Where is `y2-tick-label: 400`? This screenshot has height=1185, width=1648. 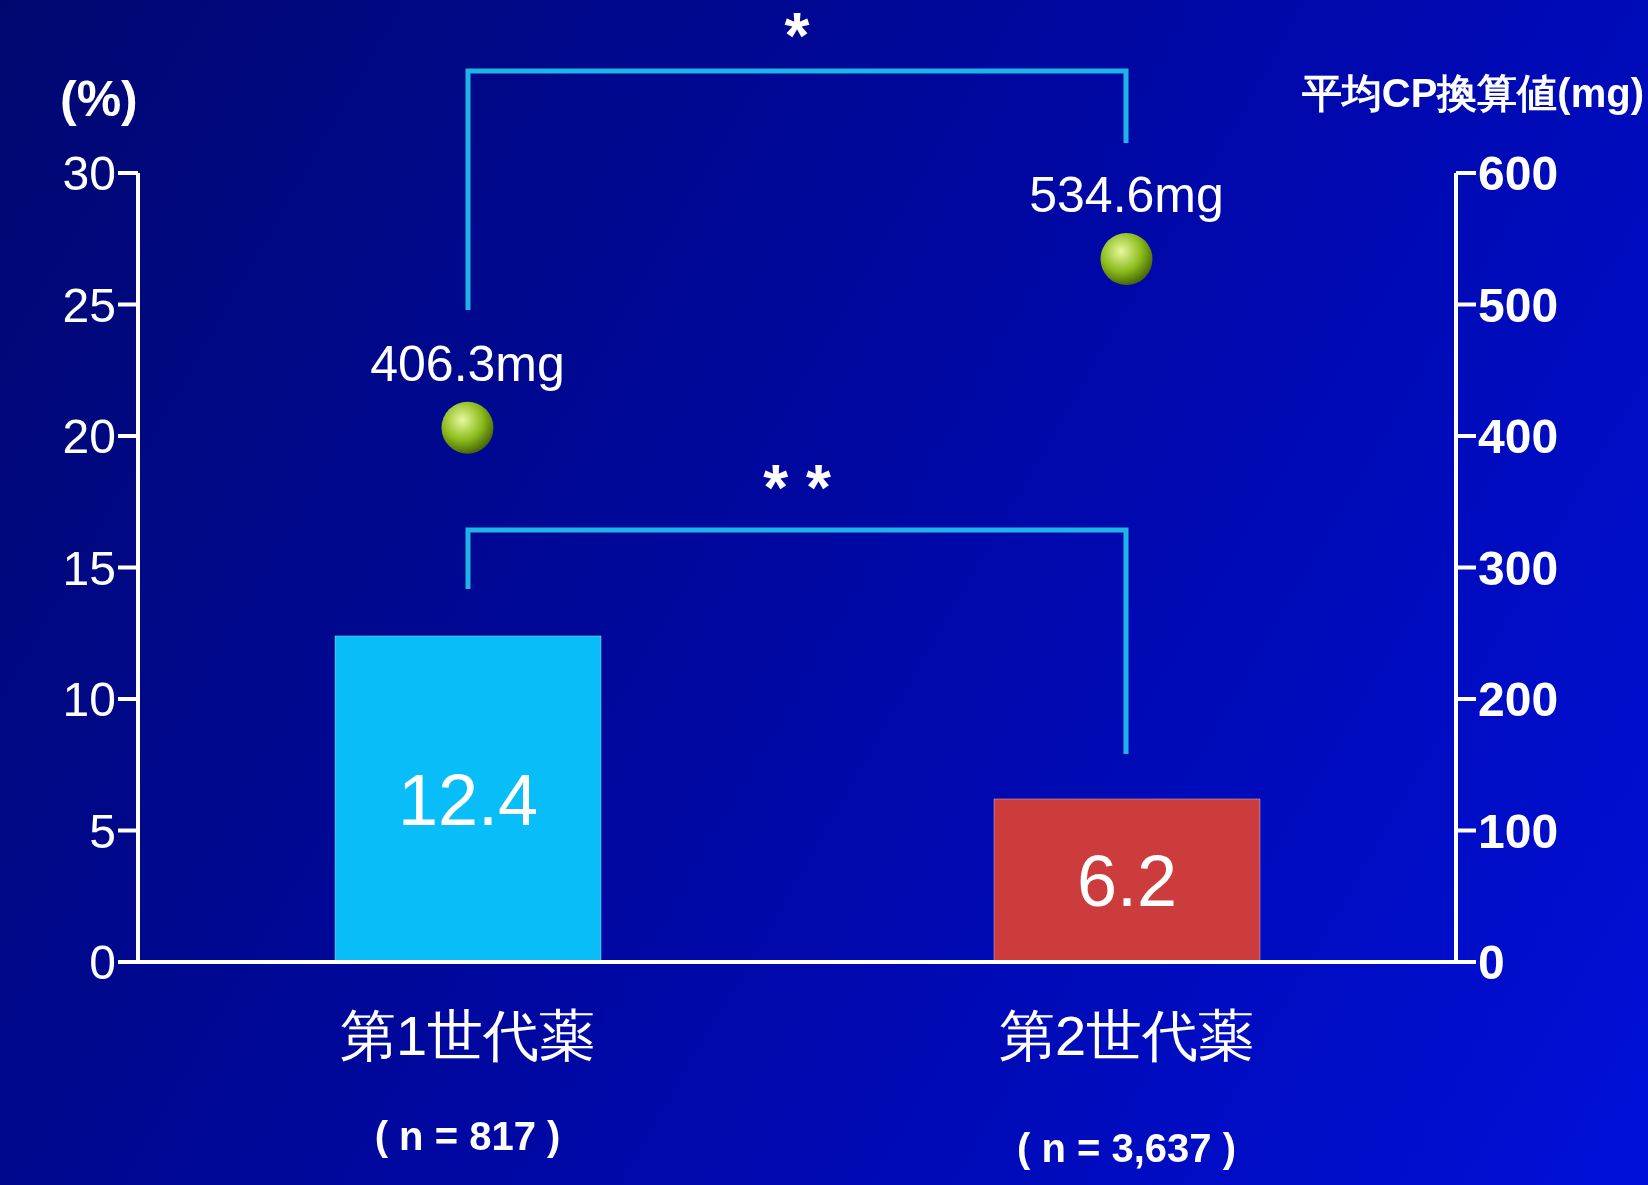
y2-tick-label: 400 is located at coordinates (1518, 437).